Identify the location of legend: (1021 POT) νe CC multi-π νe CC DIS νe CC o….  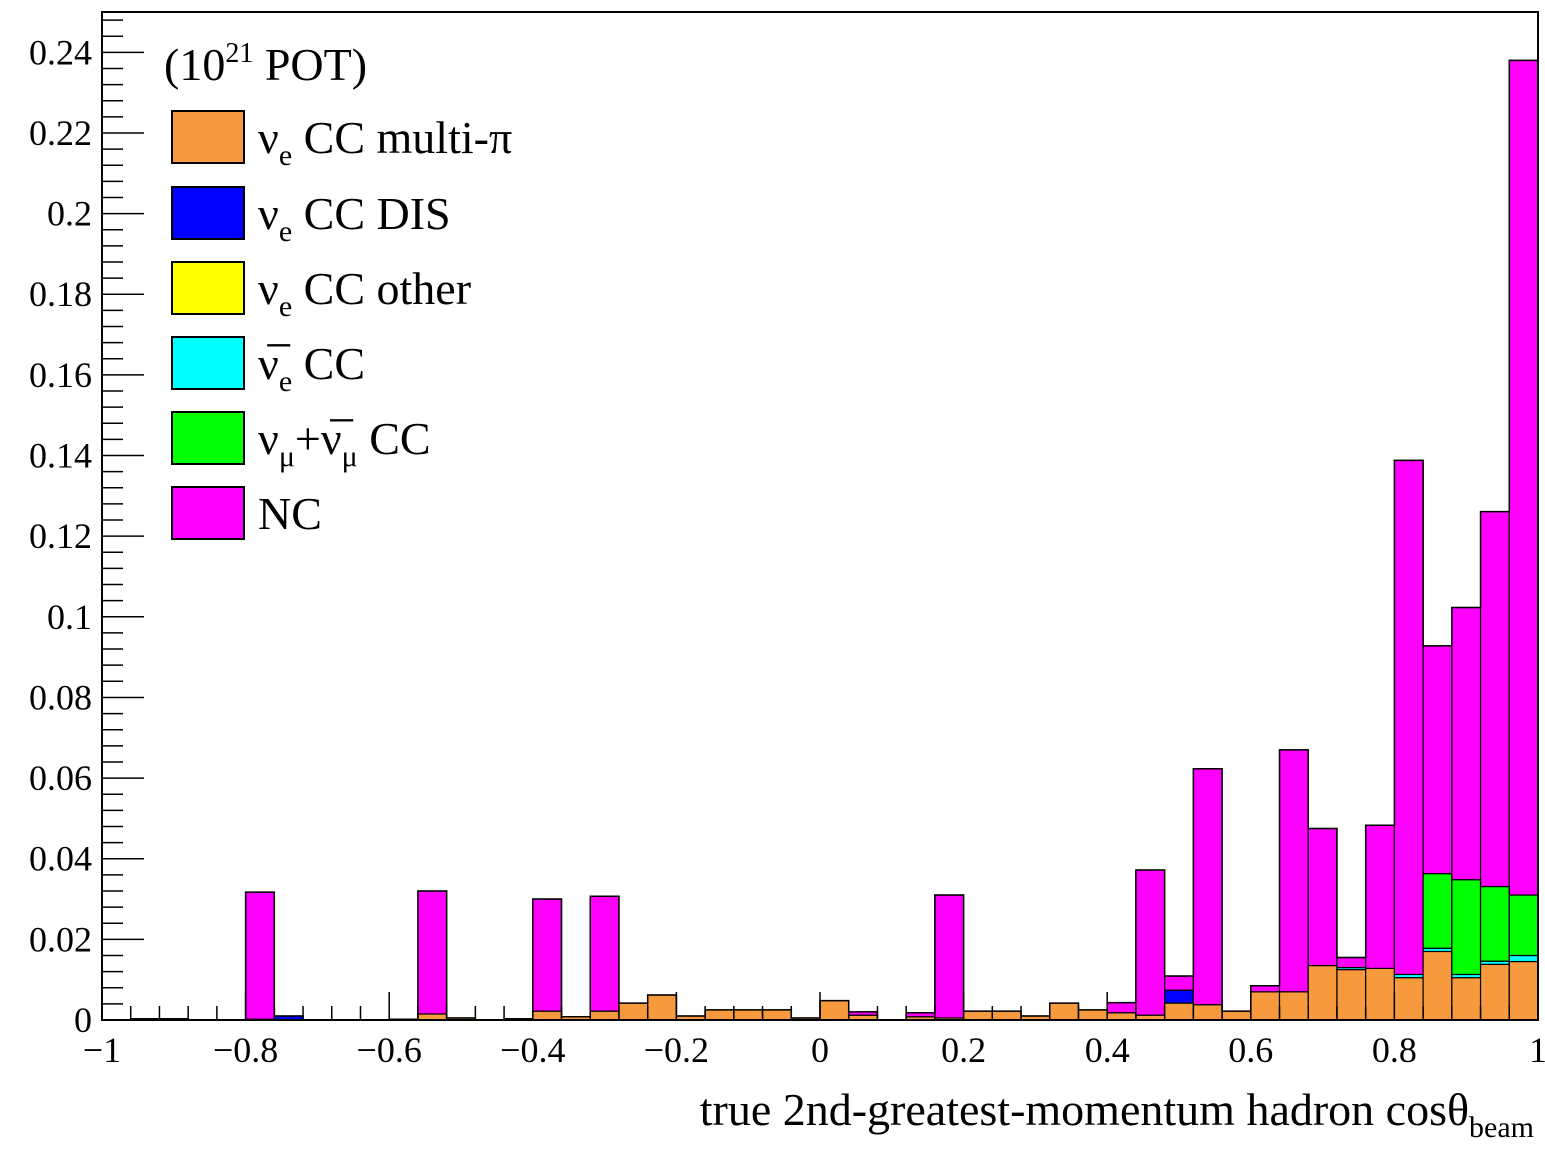
(338, 289).